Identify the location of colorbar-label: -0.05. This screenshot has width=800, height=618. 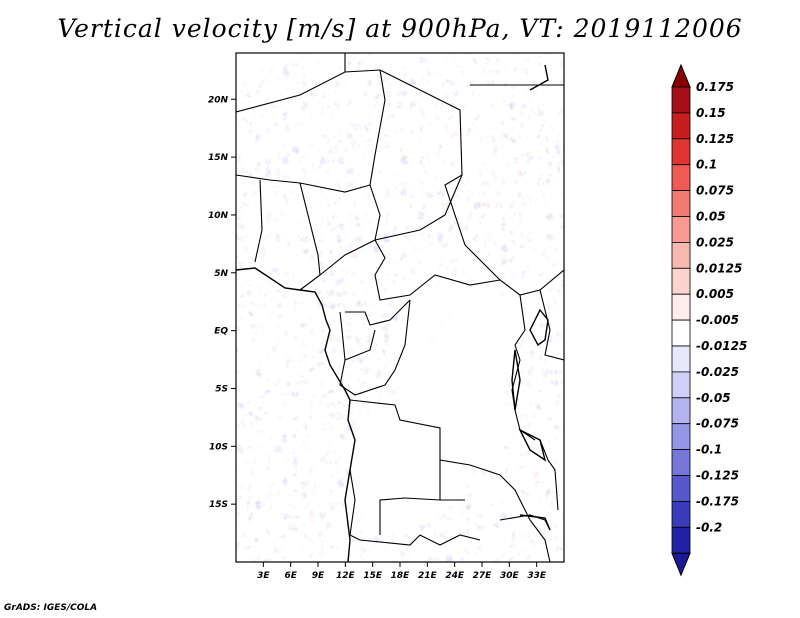
(713, 398).